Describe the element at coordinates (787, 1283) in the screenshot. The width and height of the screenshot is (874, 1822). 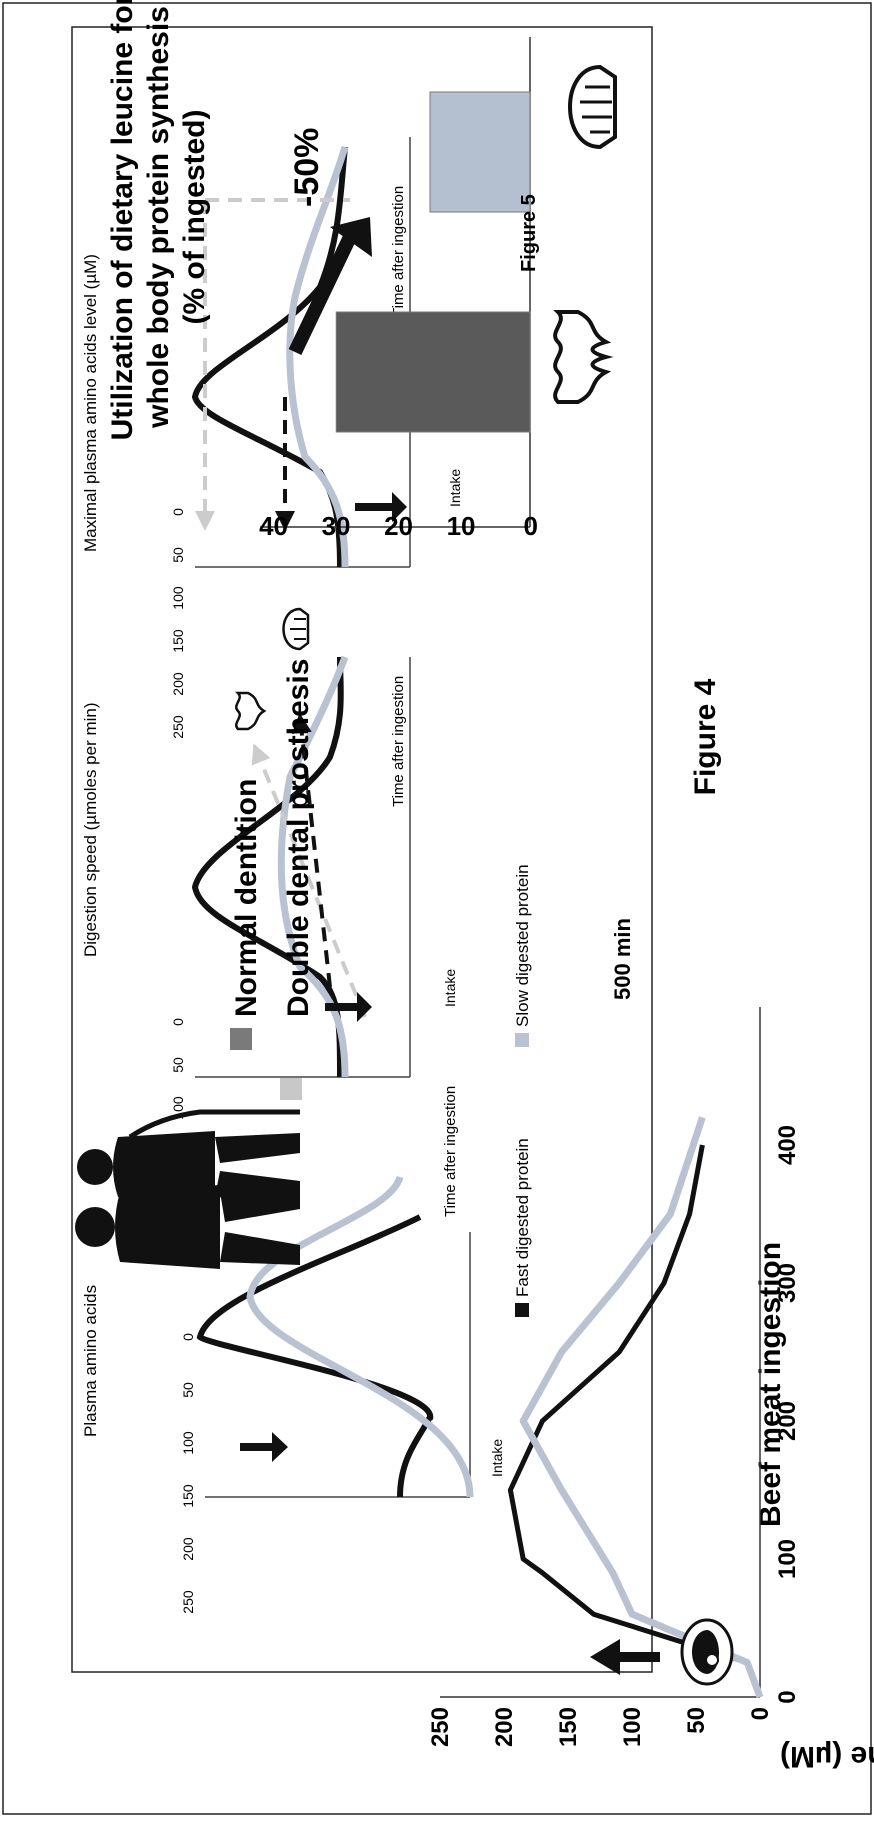
I see `beef-x-tick-label: 300` at that location.